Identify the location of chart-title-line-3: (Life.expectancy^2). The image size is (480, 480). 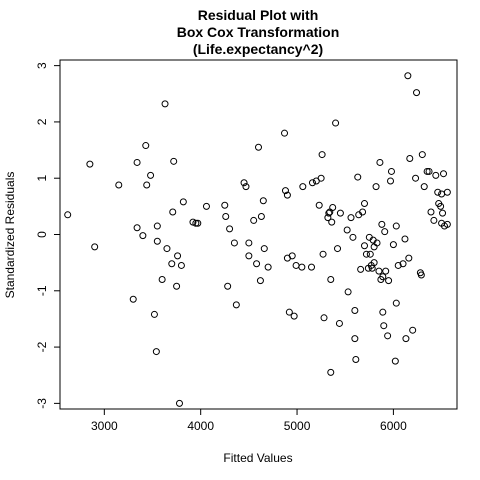
(258, 49).